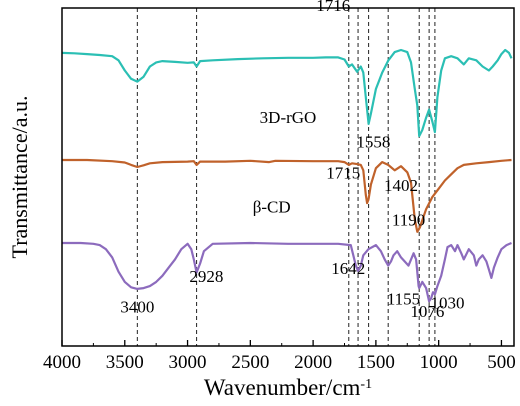 The width and height of the screenshot is (520, 406). I want to click on annotation-label: 1402, so click(401, 185).